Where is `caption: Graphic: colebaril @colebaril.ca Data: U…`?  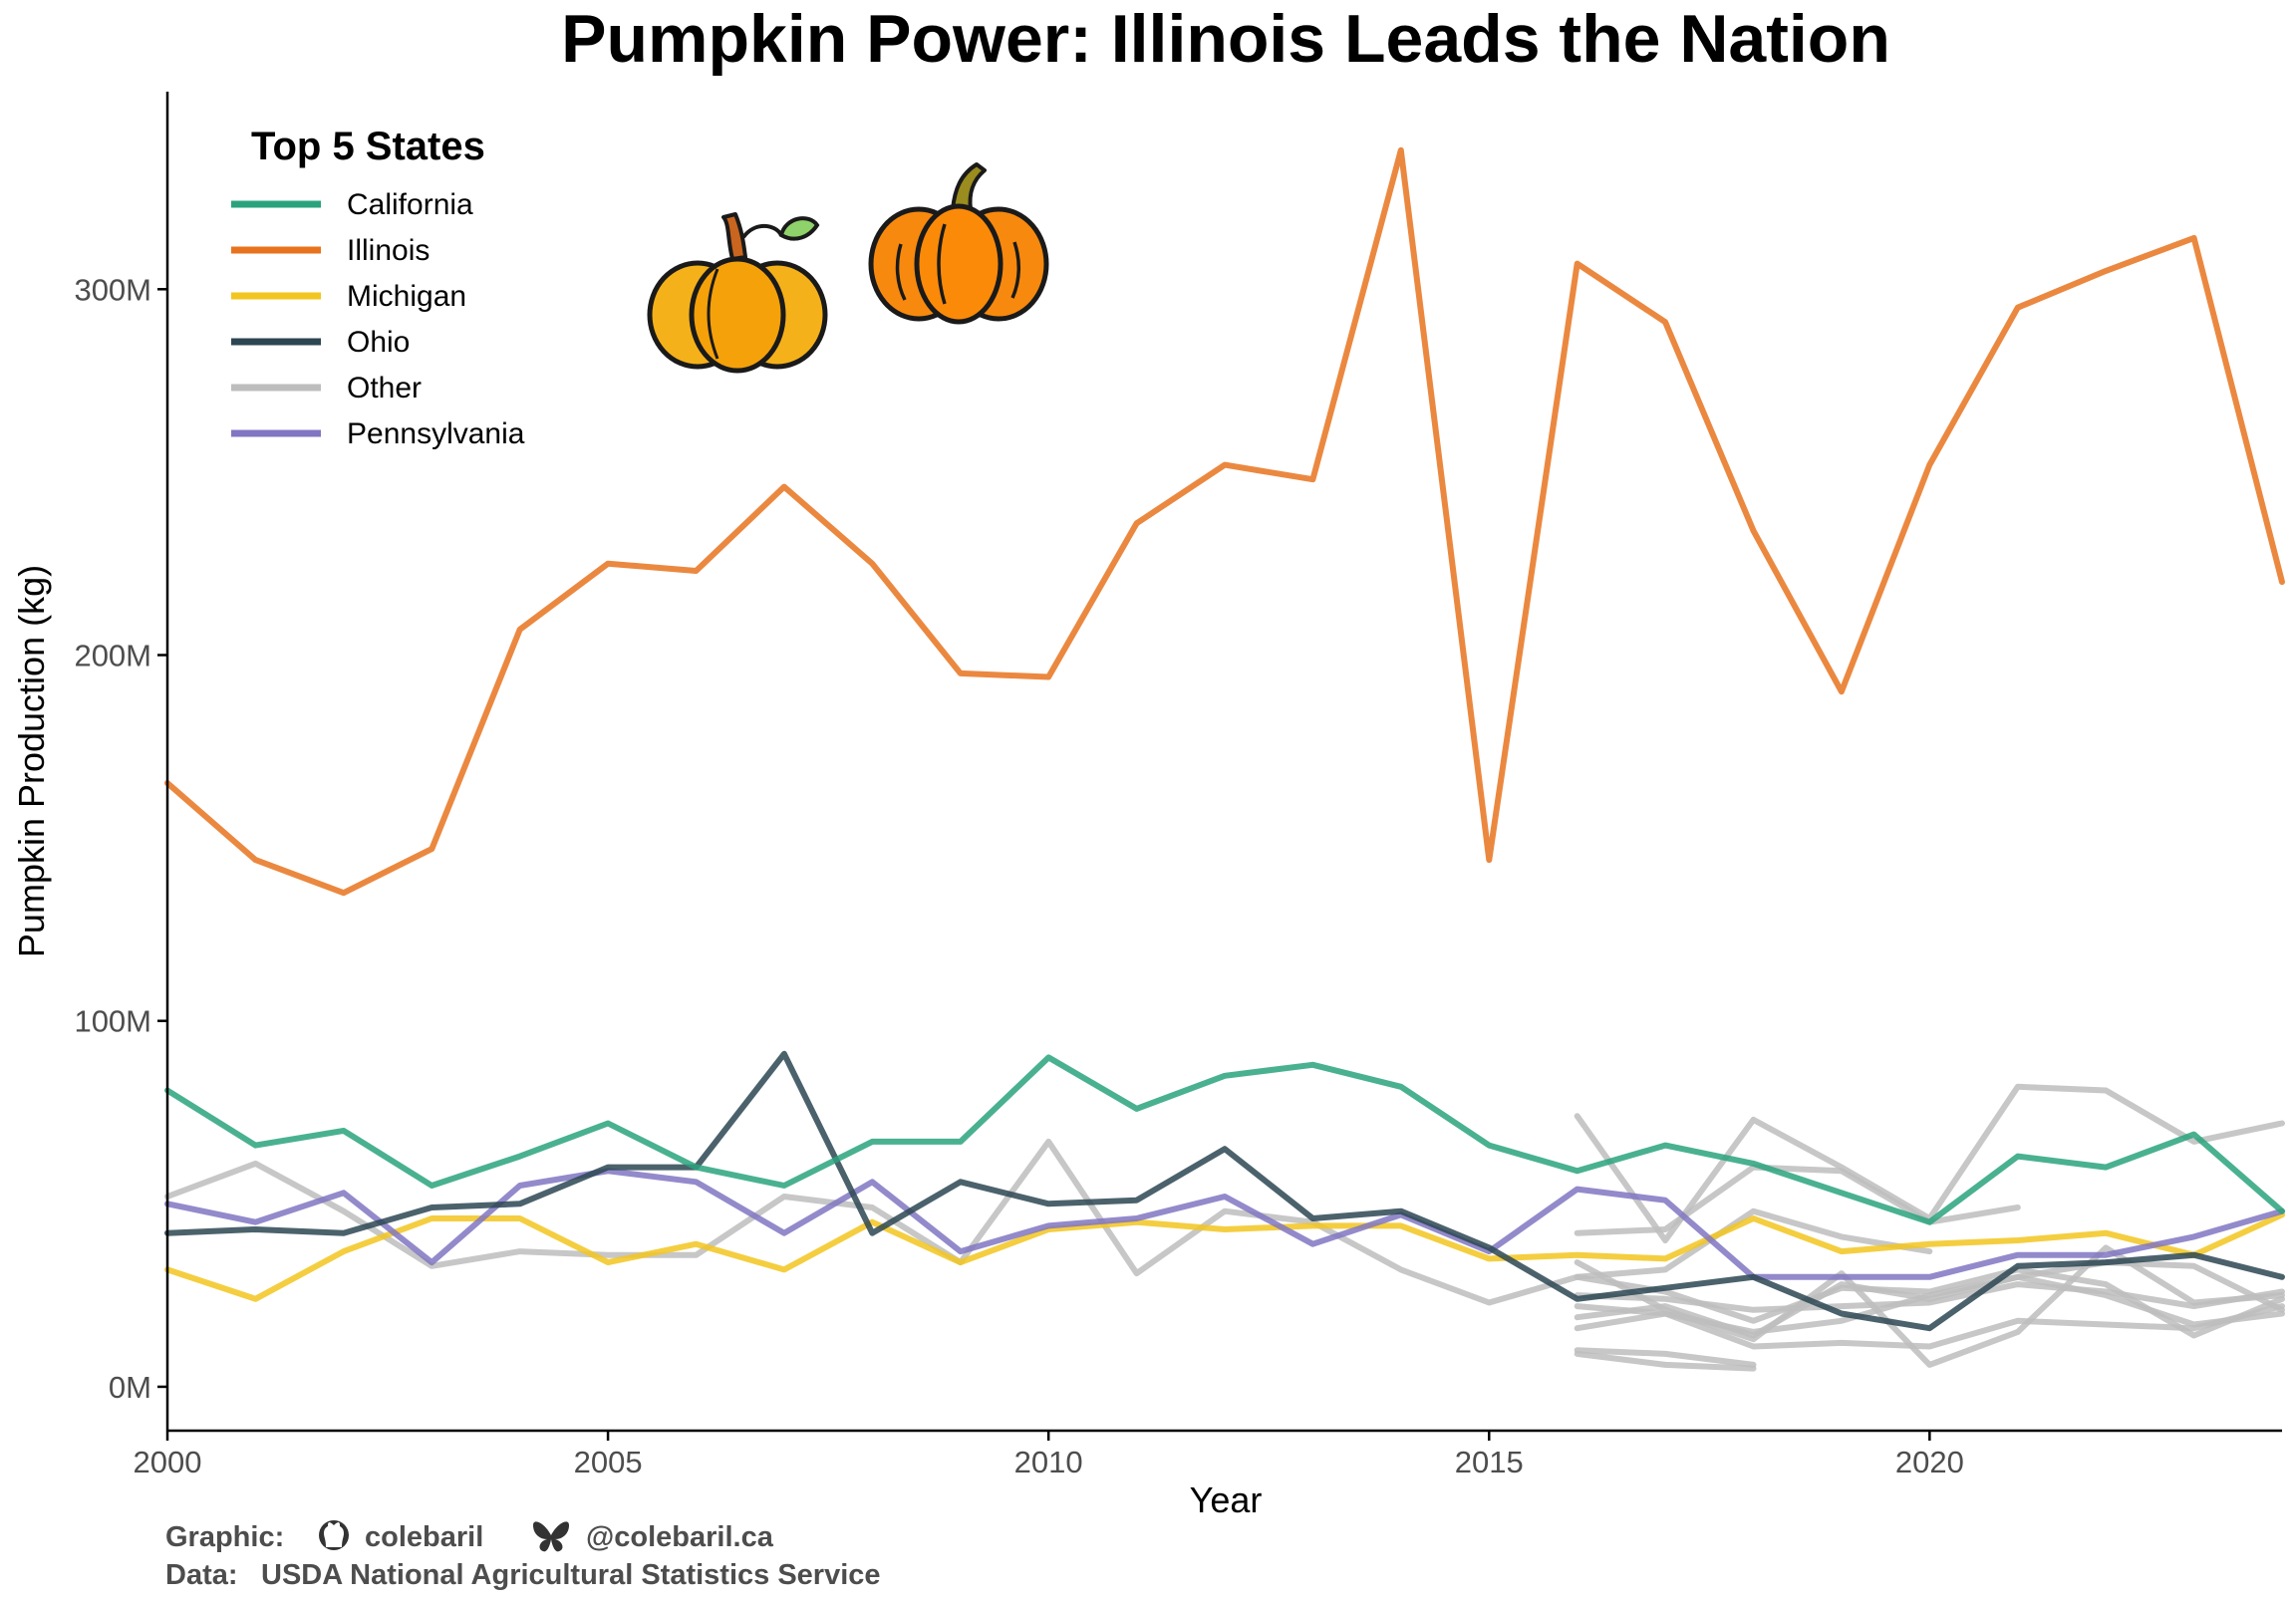 caption: Graphic: colebaril @colebaril.ca Data: U… is located at coordinates (523, 1555).